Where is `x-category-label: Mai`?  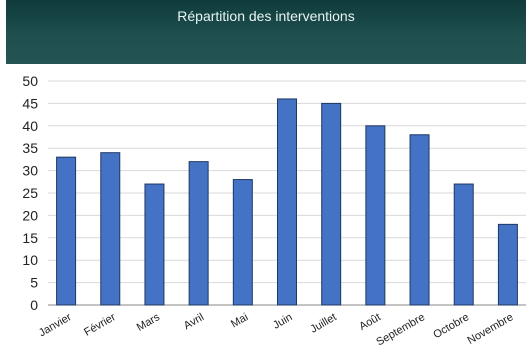 x-category-label: Mai is located at coordinates (239, 320).